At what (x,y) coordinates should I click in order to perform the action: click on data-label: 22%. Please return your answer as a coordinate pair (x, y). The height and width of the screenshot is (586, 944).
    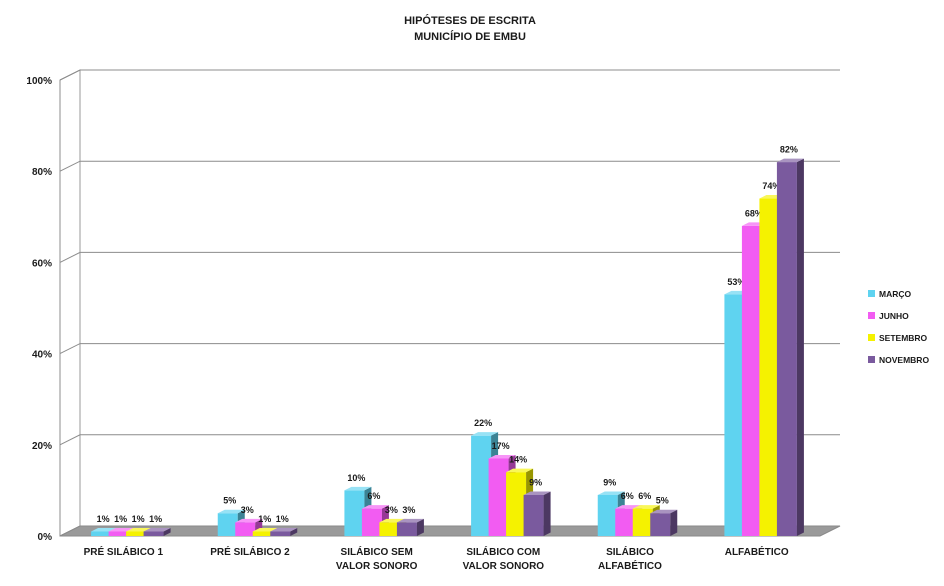
    Looking at the image, I should click on (483, 423).